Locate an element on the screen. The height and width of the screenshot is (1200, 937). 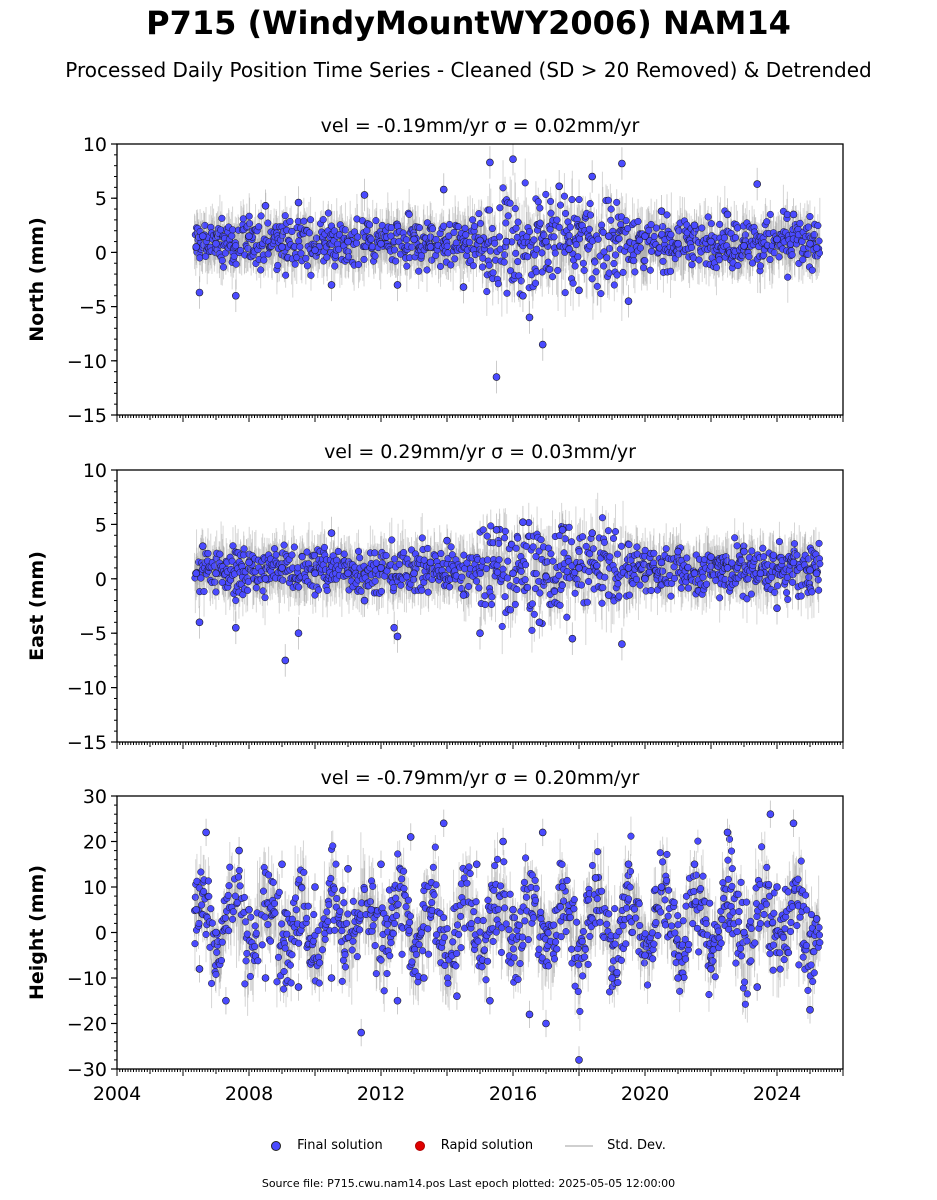
y-axis-label: North (mm) is located at coordinates (37, 279).